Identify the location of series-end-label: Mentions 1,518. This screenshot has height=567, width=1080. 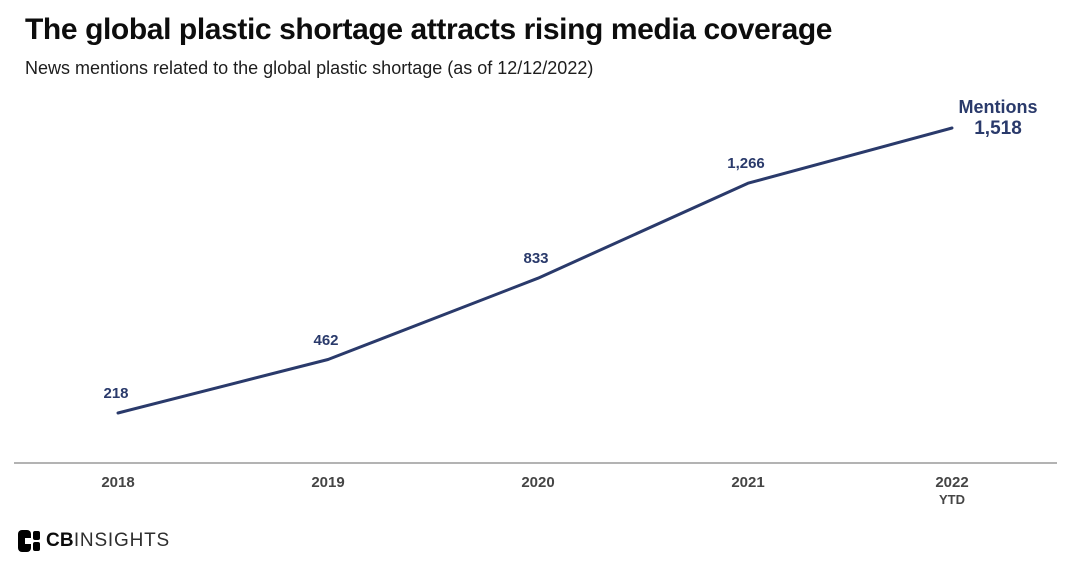
(998, 118).